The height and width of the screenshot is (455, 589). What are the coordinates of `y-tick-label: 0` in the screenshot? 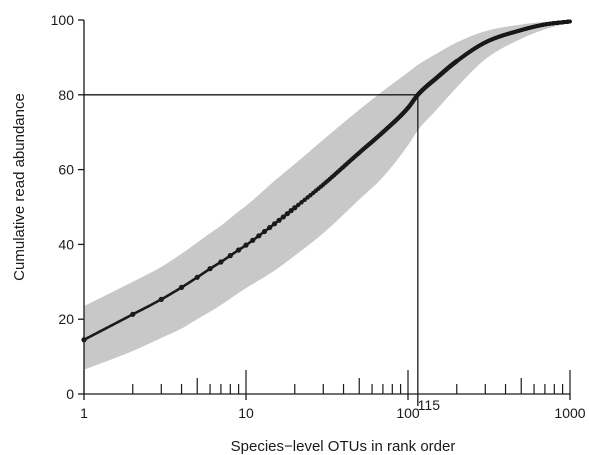 It's located at (70, 394).